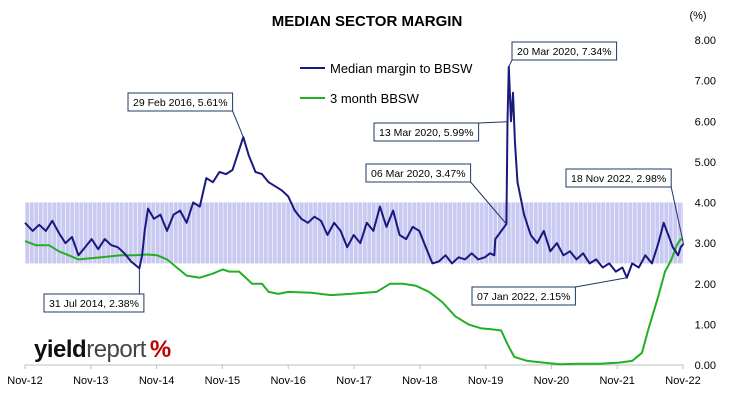 Image resolution: width=730 pixels, height=400 pixels. I want to click on x-tick-label: Nov-14, so click(156, 381).